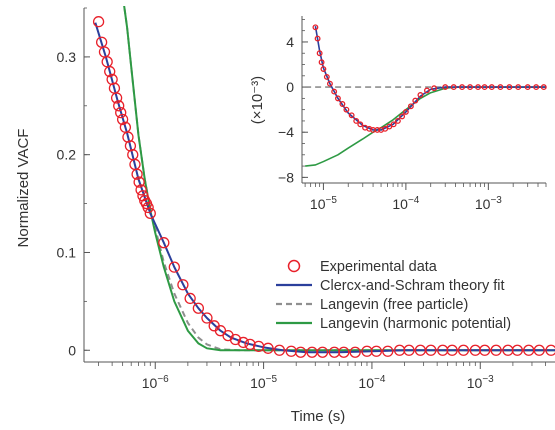 This screenshot has width=555, height=430. I want to click on y-tick-label: 0.3, so click(67, 57).